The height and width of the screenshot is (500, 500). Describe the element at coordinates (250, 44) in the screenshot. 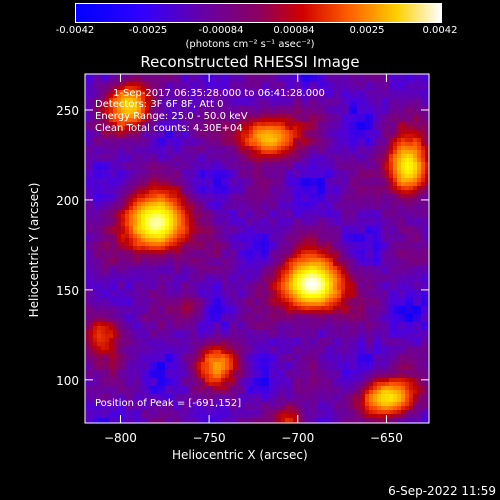

I see `colorbar-unit-label: (photons cm⁻² s⁻¹ asec⁻²)` at that location.